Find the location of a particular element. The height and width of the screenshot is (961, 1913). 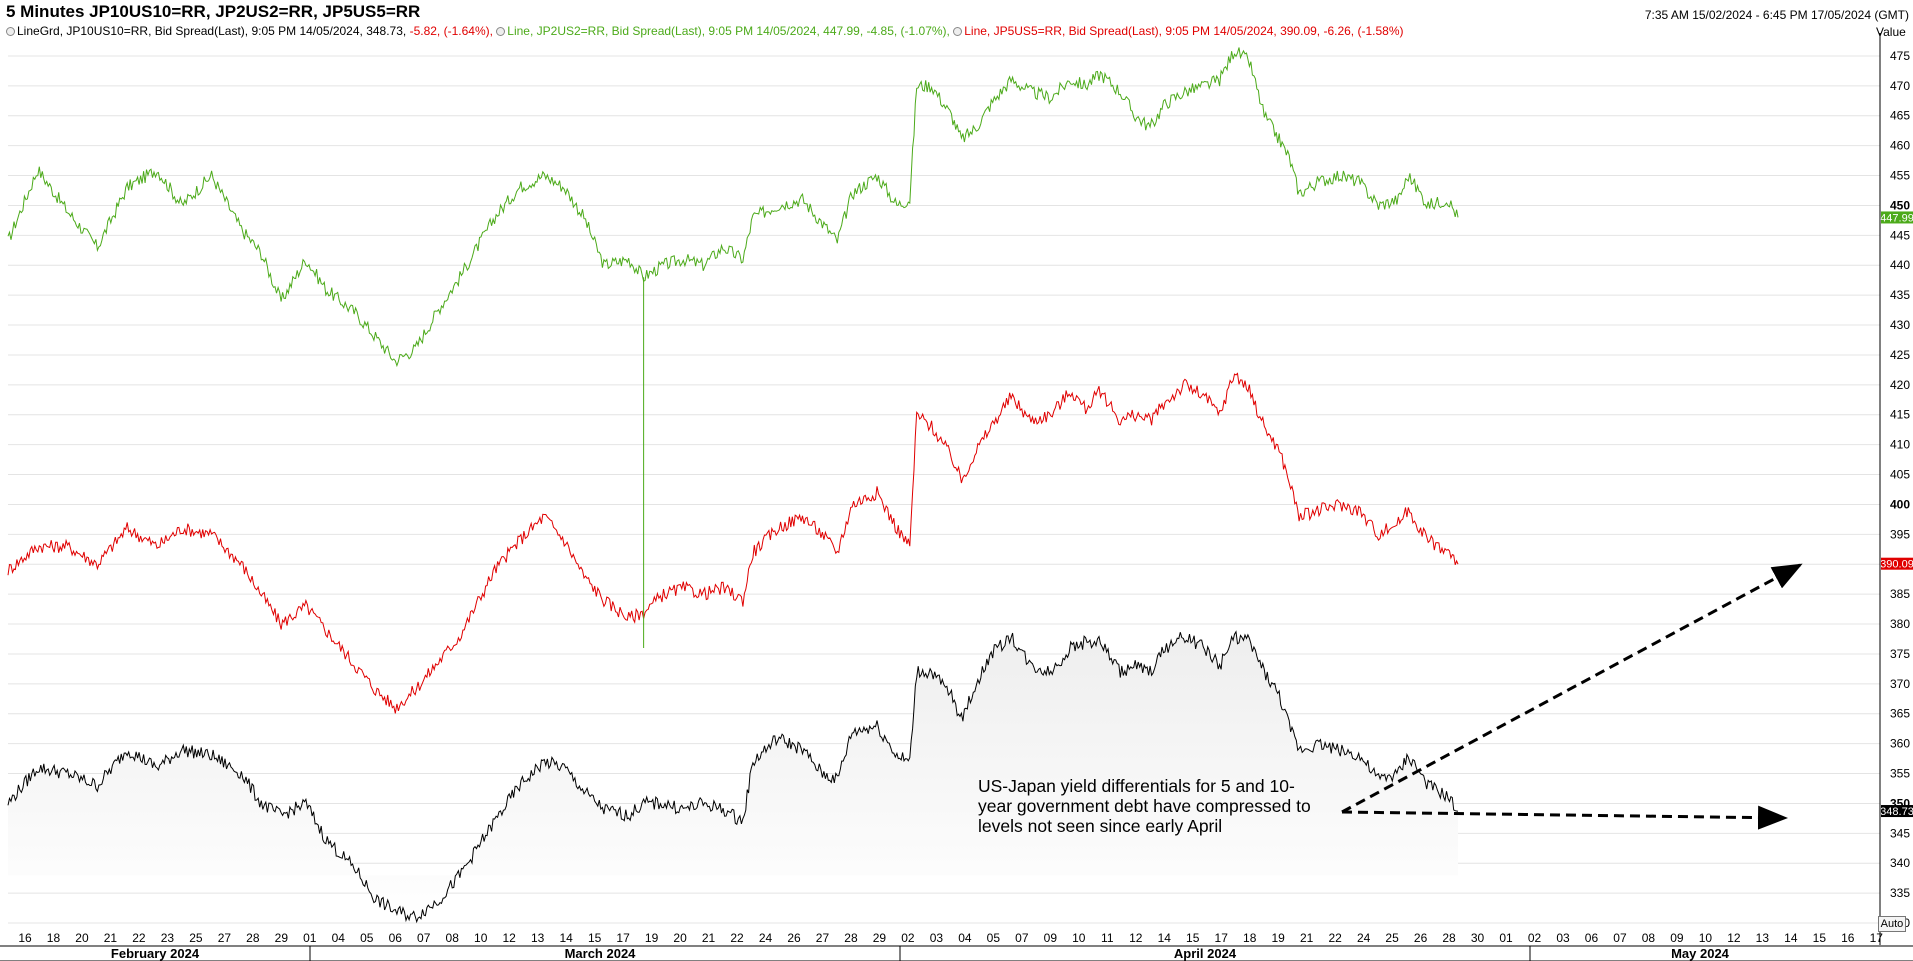

y-tick-label: 355 is located at coordinates (1900, 774).